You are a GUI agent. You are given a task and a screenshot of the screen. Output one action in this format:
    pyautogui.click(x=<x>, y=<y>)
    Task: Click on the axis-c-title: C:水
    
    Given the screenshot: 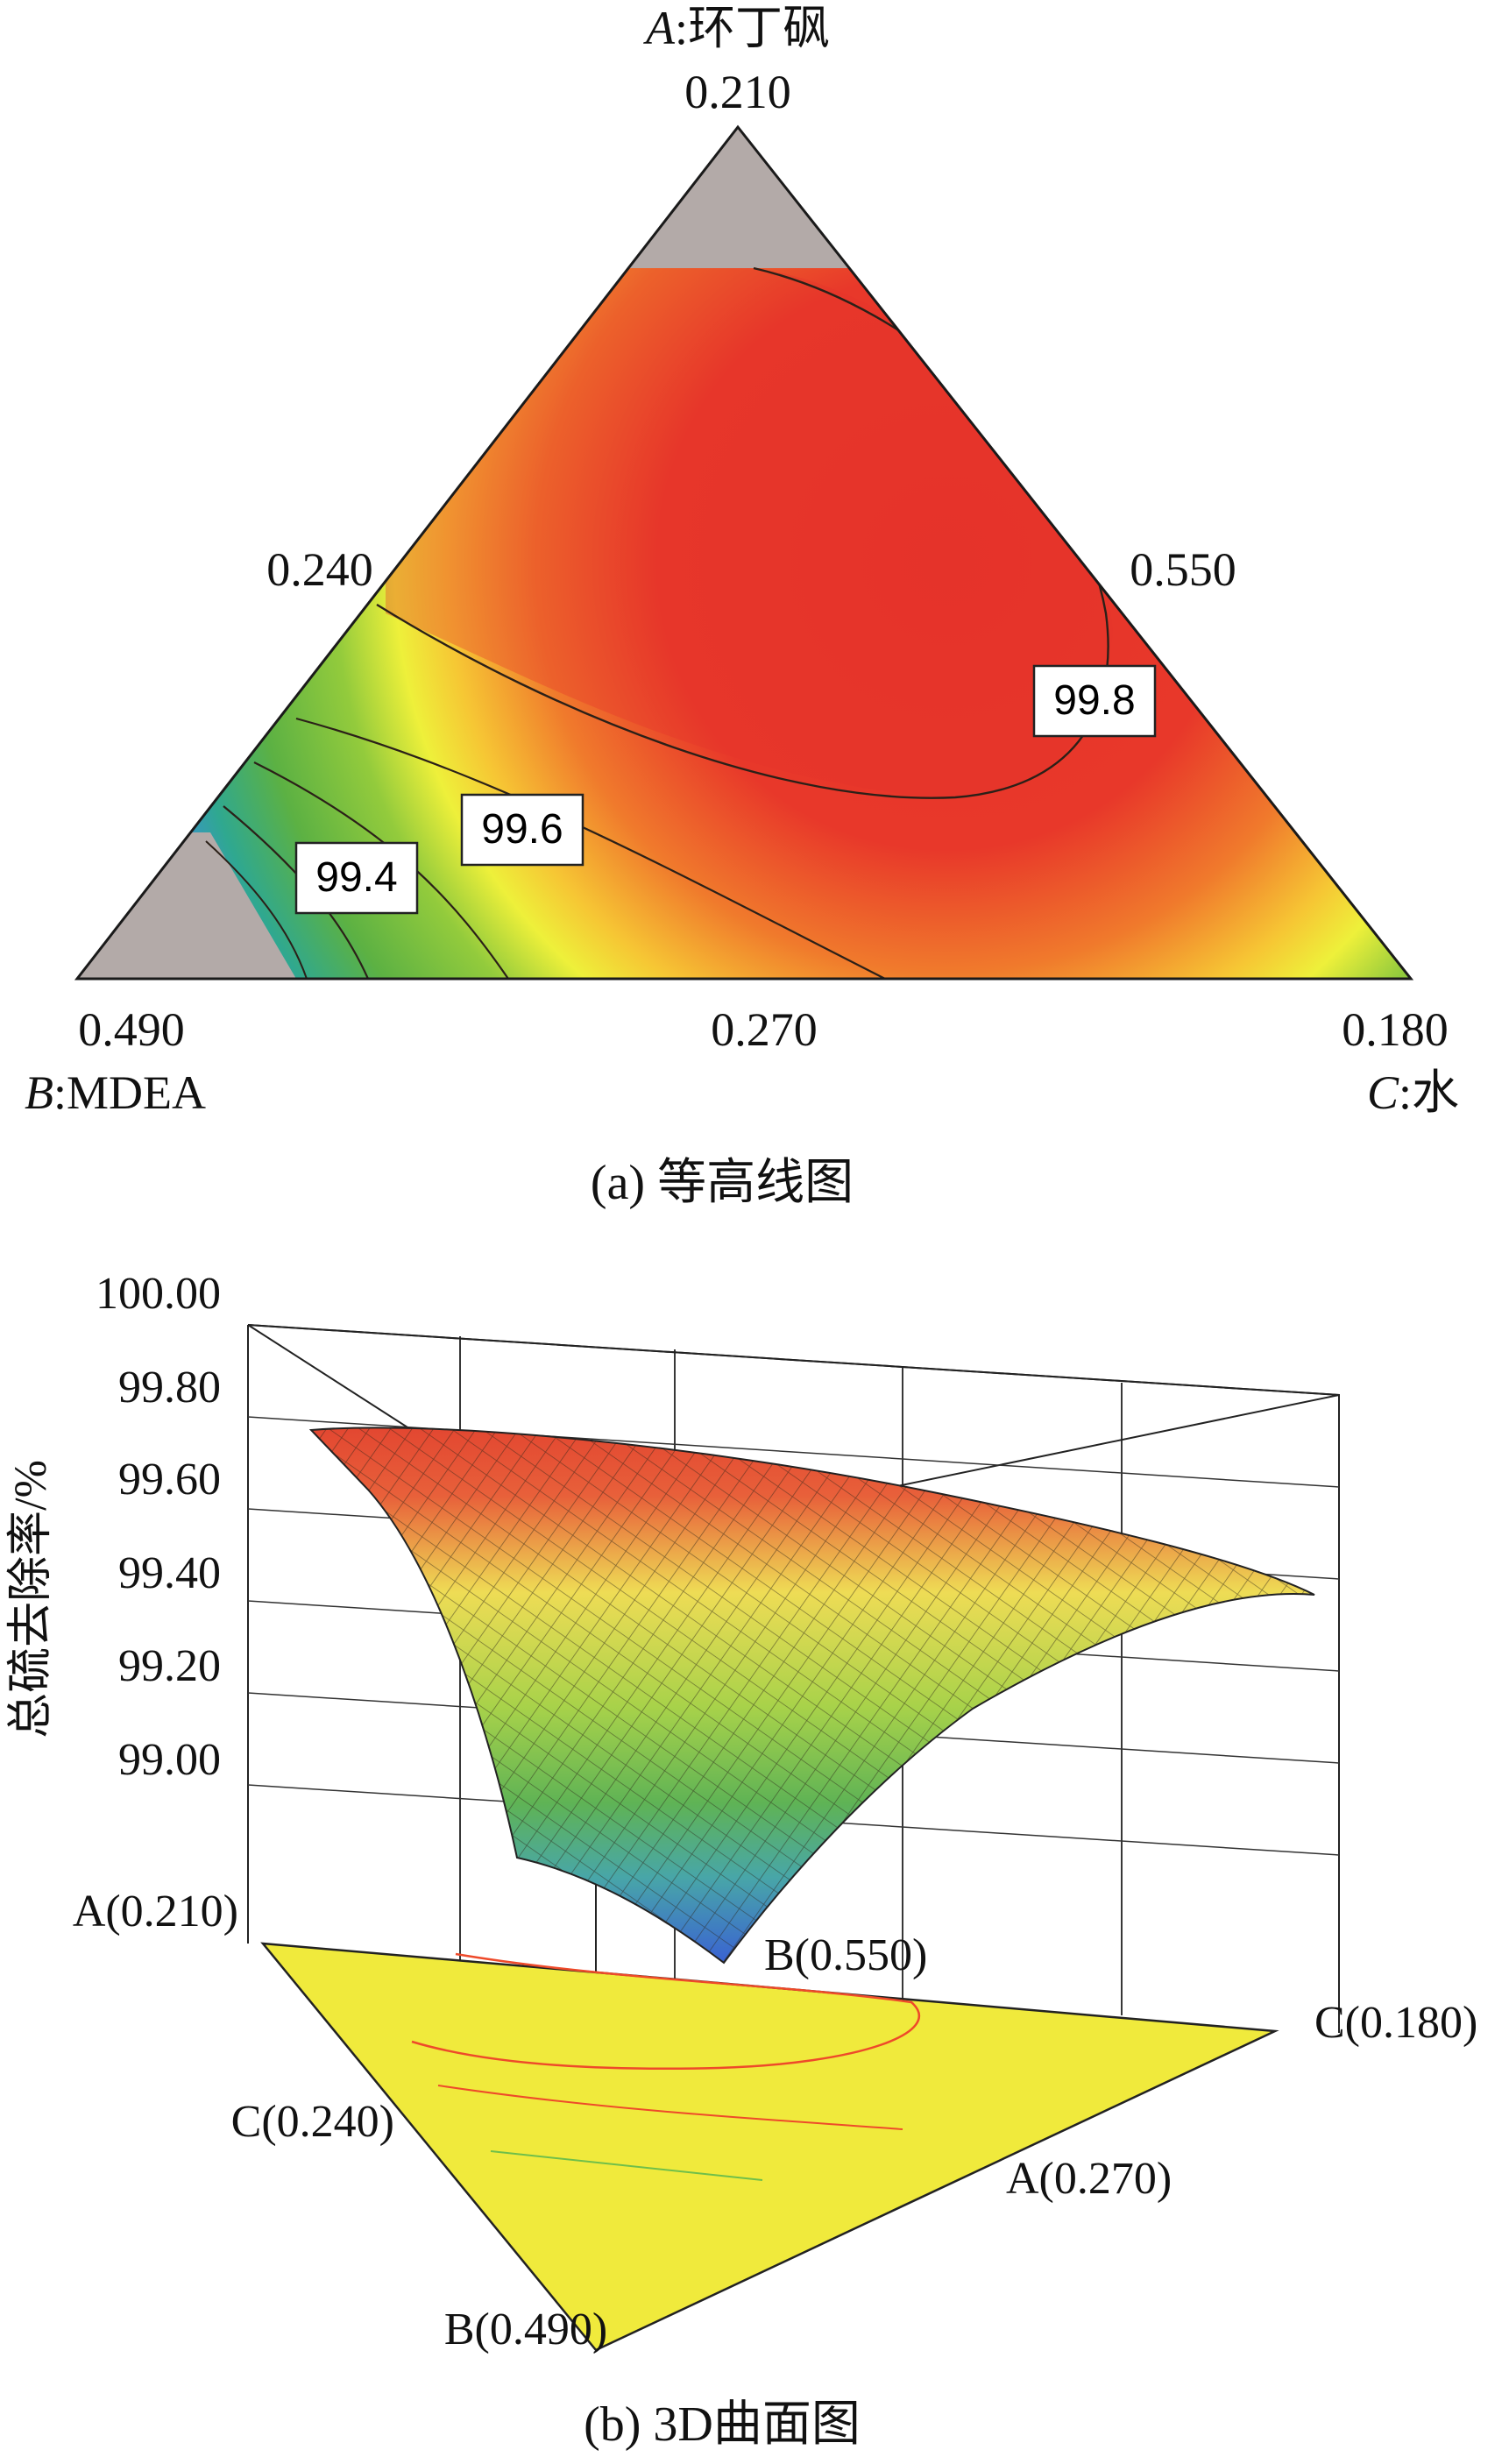 What is the action you would take?
    pyautogui.click(x=1413, y=1092)
    